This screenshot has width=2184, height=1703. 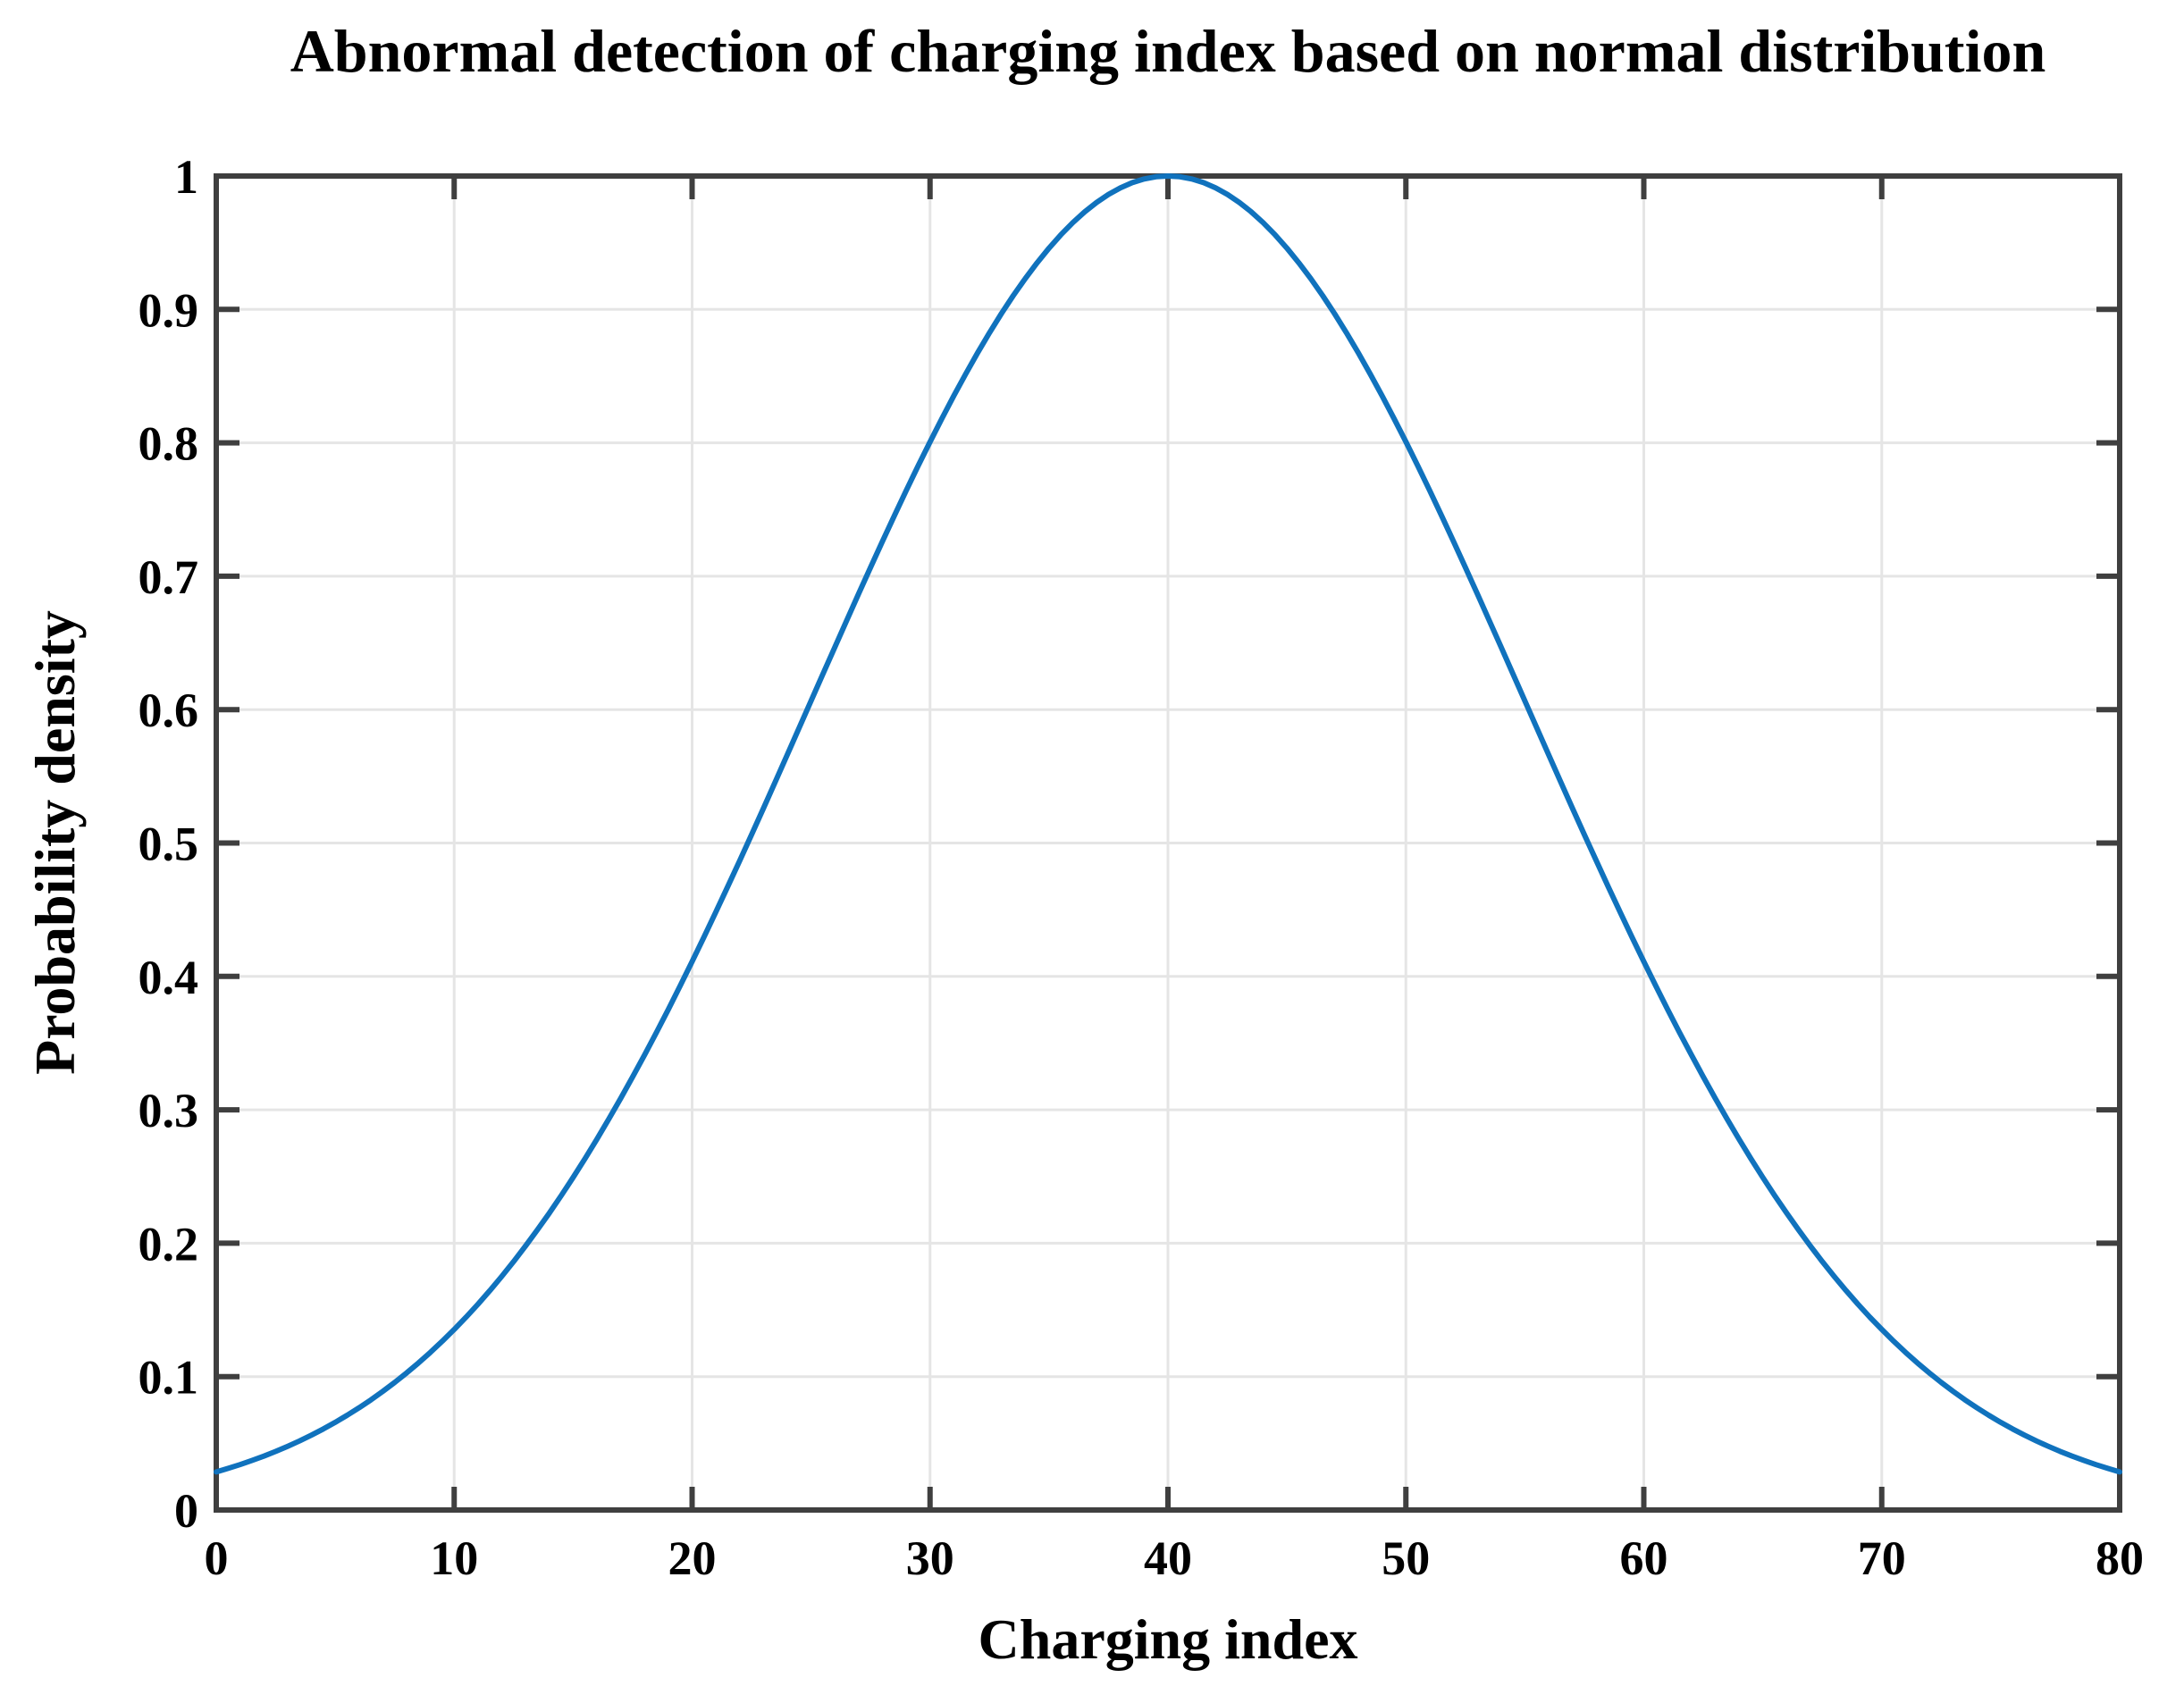 I want to click on x-tick-label: 80, so click(x=2120, y=1558).